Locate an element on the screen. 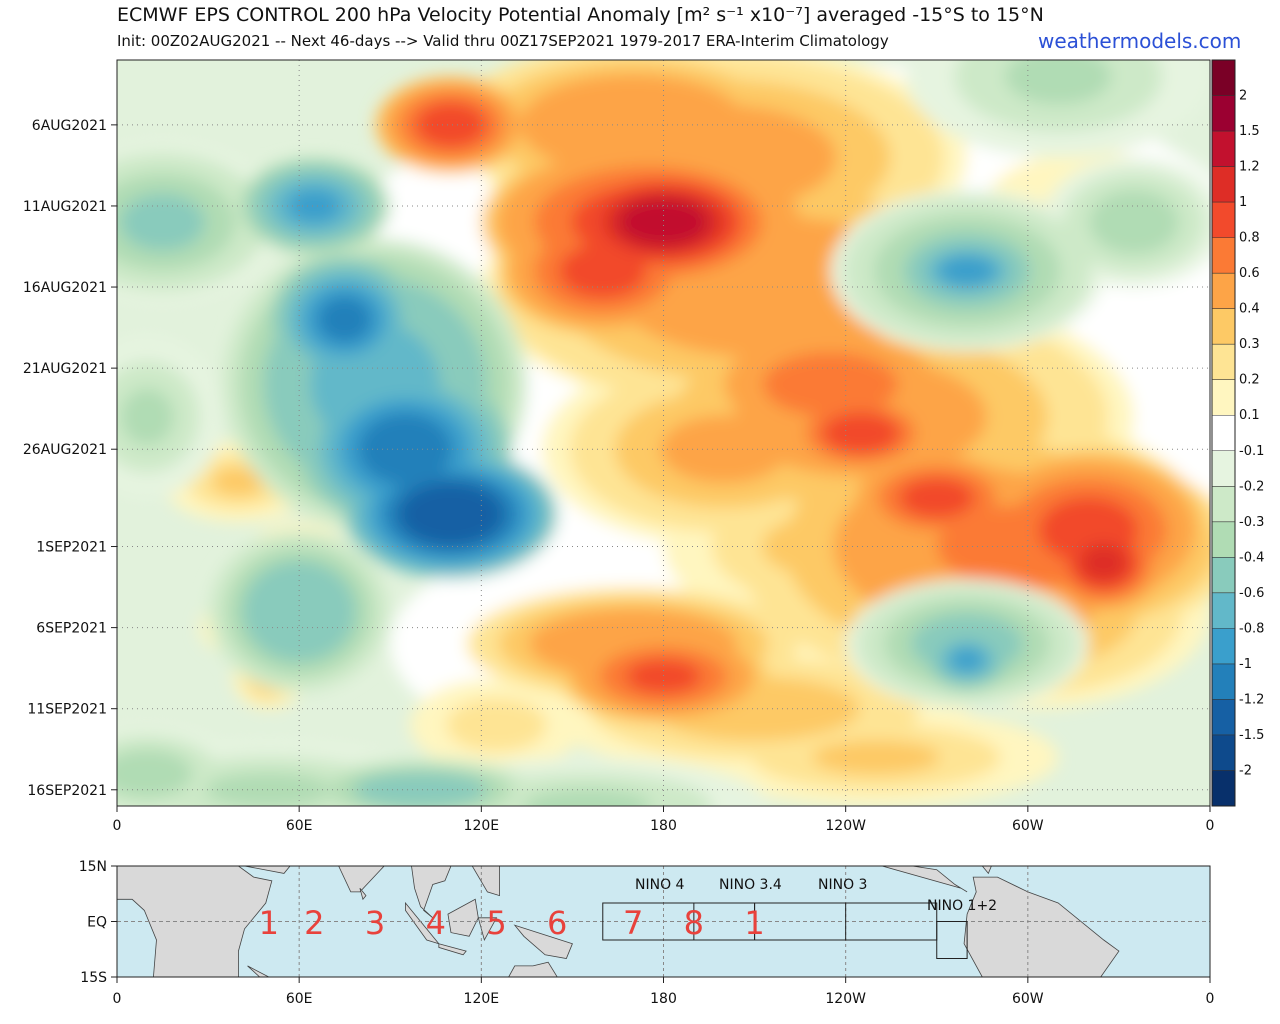 This screenshot has height=1024, width=1280. map-y-tick-label: EQ is located at coordinates (97, 923).